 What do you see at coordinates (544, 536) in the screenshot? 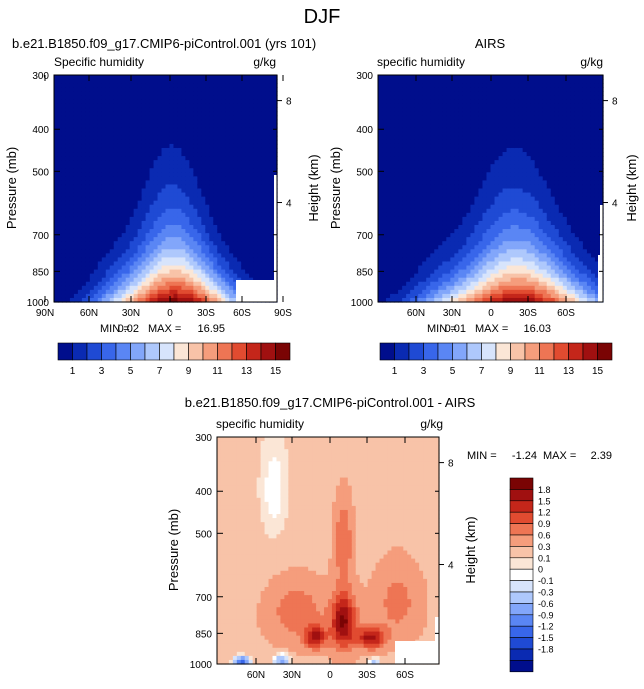
I see `colorbar-label: 0.6` at bounding box center [544, 536].